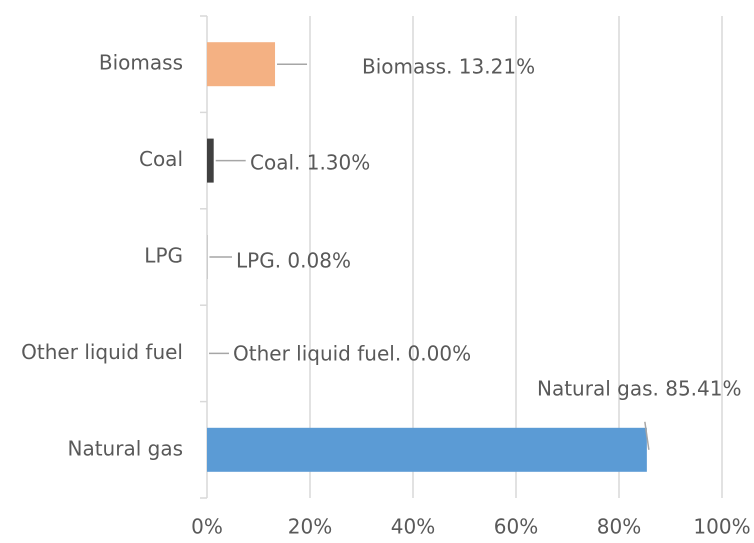 This screenshot has width=754, height=543. Describe the element at coordinates (516, 527) in the screenshot. I see `x-tick-label: 60%` at that location.